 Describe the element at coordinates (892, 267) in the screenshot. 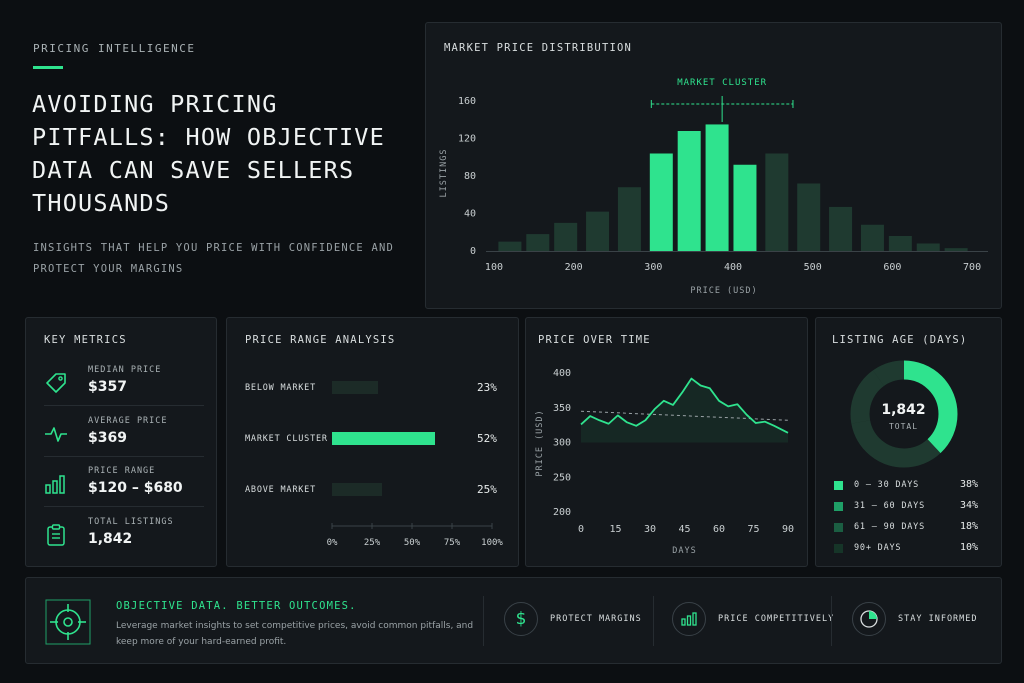

I see `x-tick-label: 600` at that location.